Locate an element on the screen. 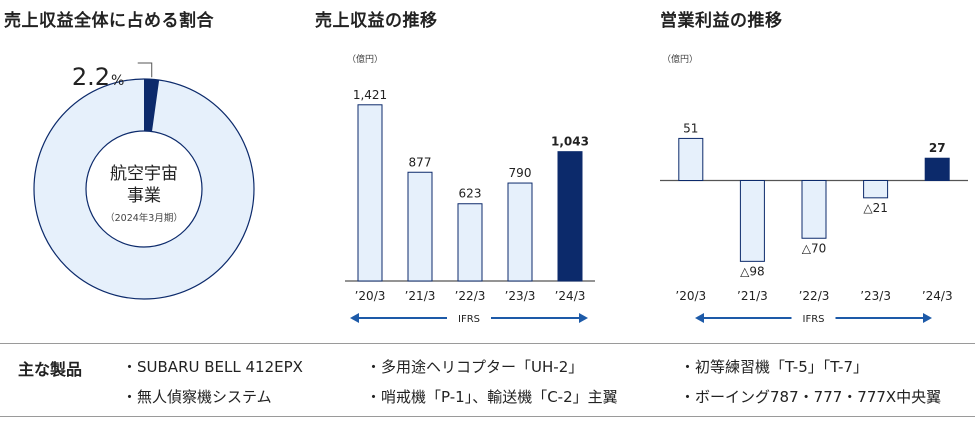 The width and height of the screenshot is (975, 429). operating-profit-category-label: ’22/3 is located at coordinates (814, 296).